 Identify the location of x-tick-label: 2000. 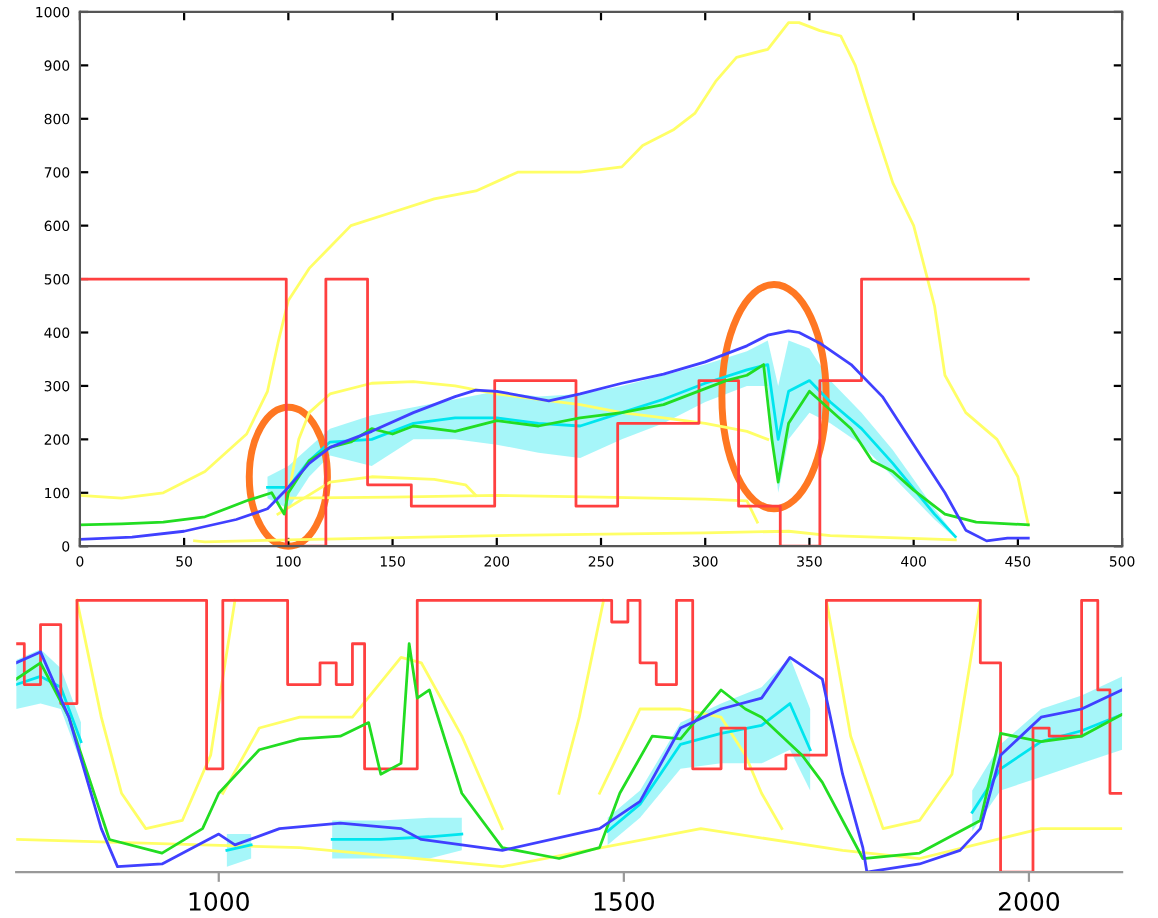
(1029, 901).